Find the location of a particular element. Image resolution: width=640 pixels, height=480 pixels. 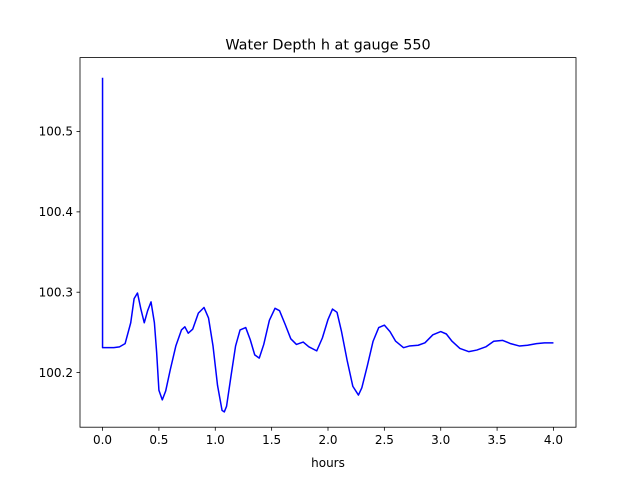

x-tick-label: 2.5 is located at coordinates (384, 440).